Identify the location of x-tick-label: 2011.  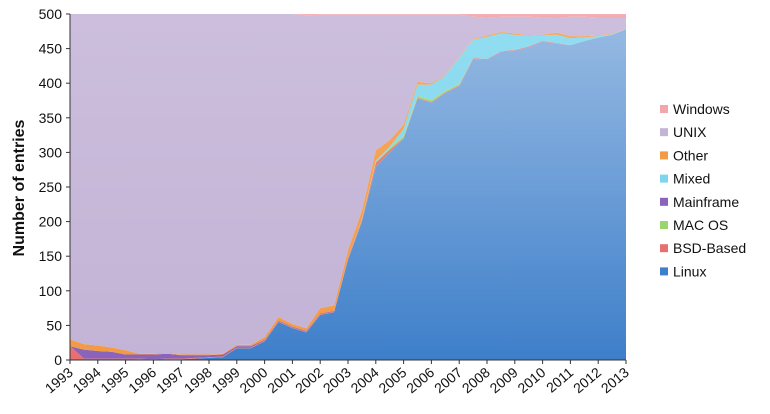
(560, 380).